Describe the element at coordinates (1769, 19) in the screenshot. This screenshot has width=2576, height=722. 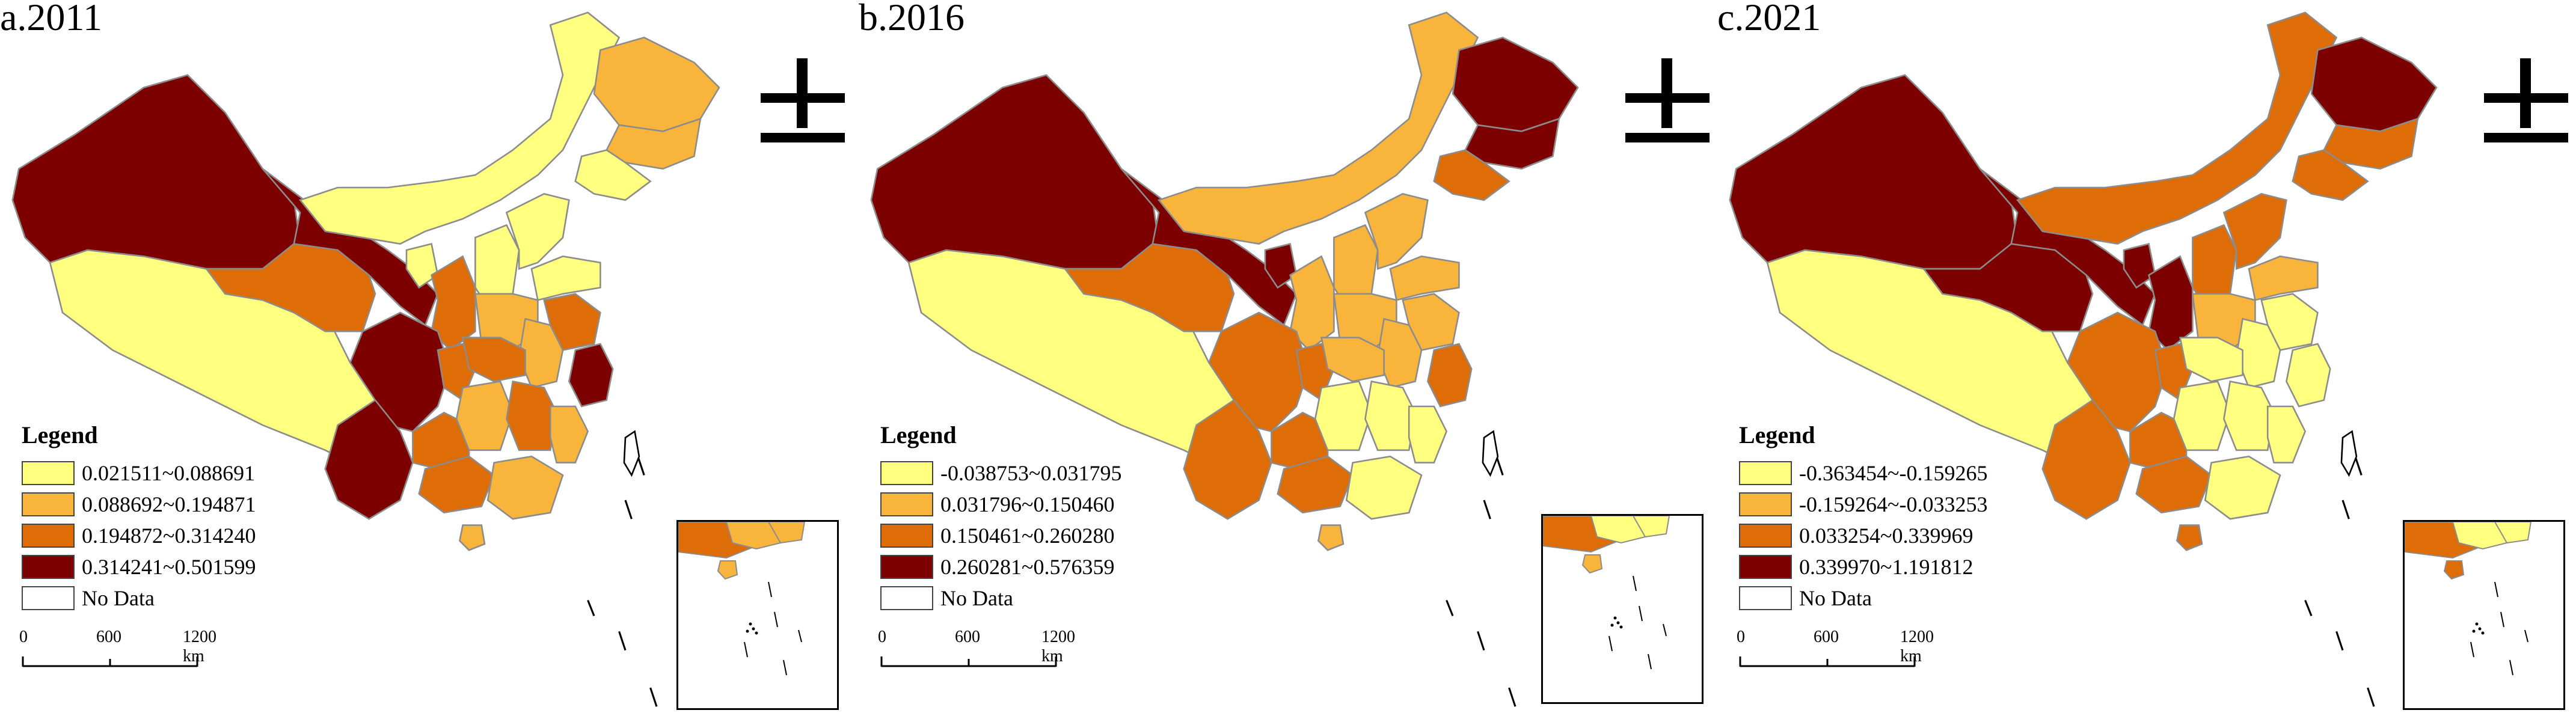
I see `panel-title: c.2021` at that location.